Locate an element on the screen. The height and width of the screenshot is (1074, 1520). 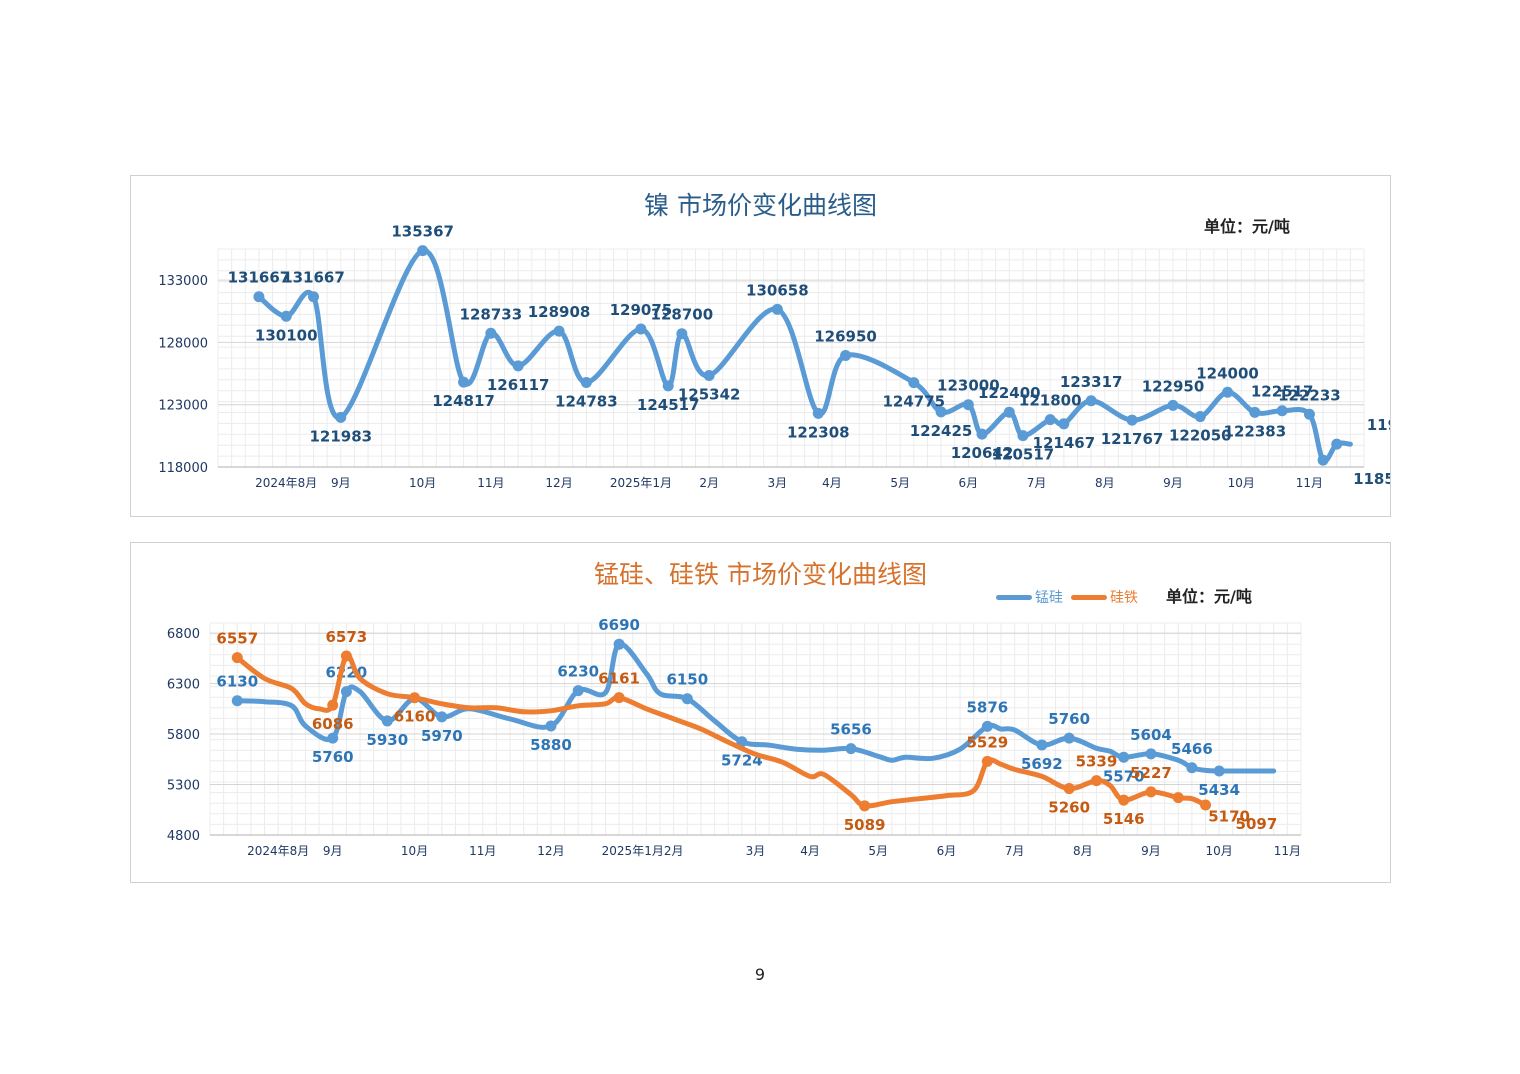
data-label: 124817 is located at coordinates (463, 401).